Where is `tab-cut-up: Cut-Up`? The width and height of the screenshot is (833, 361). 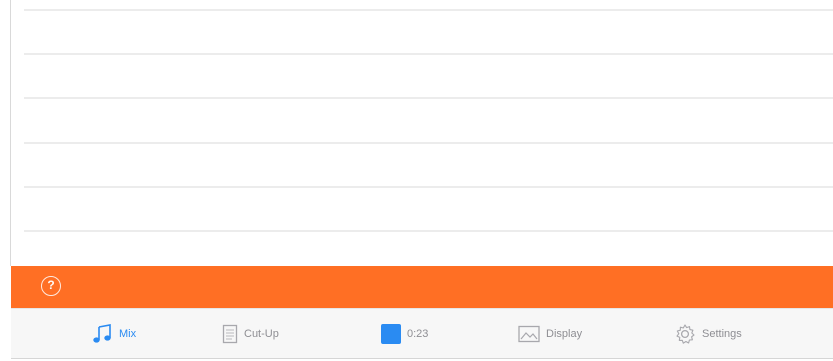 tab-cut-up: Cut-Up is located at coordinates (250, 334).